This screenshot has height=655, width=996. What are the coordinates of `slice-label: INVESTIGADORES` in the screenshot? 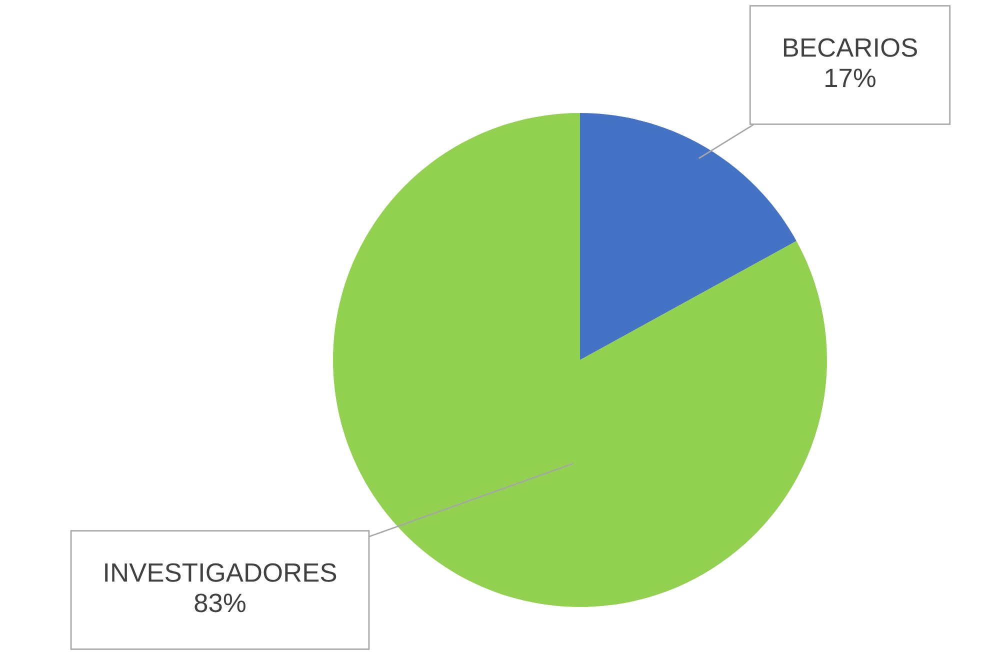 It's located at (220, 572).